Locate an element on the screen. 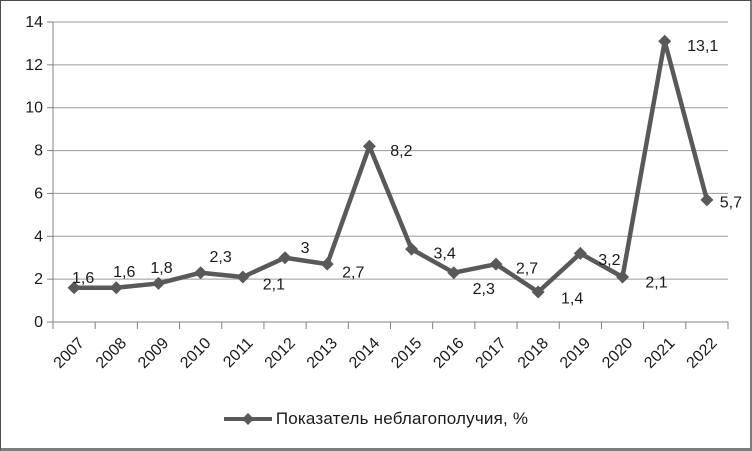 The image size is (752, 451). y-tick-label-14: 14 is located at coordinates (34, 22).